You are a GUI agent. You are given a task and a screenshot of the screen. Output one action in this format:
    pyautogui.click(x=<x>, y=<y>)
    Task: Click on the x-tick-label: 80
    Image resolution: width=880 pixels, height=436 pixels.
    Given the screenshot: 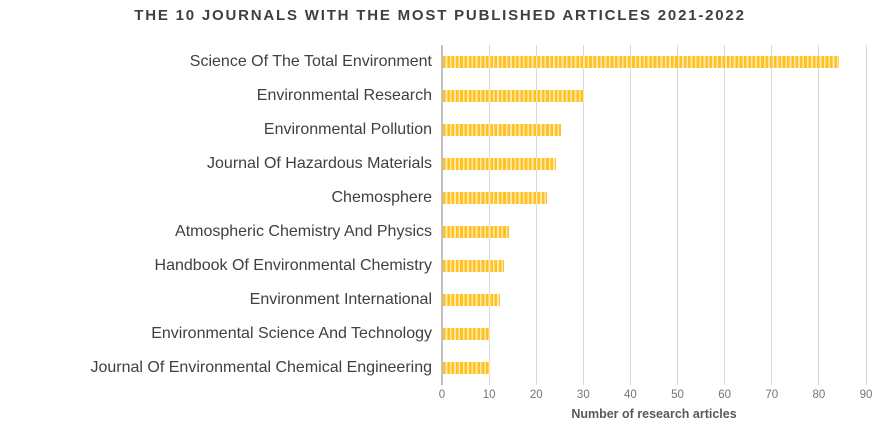 What is the action you would take?
    pyautogui.click(x=819, y=395)
    